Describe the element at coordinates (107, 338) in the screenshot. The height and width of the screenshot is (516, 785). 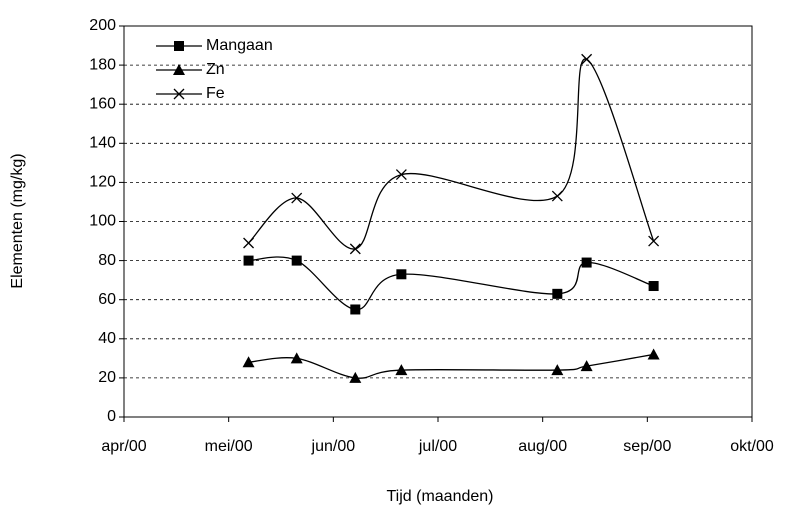
I see `y-tick-label: 40` at that location.